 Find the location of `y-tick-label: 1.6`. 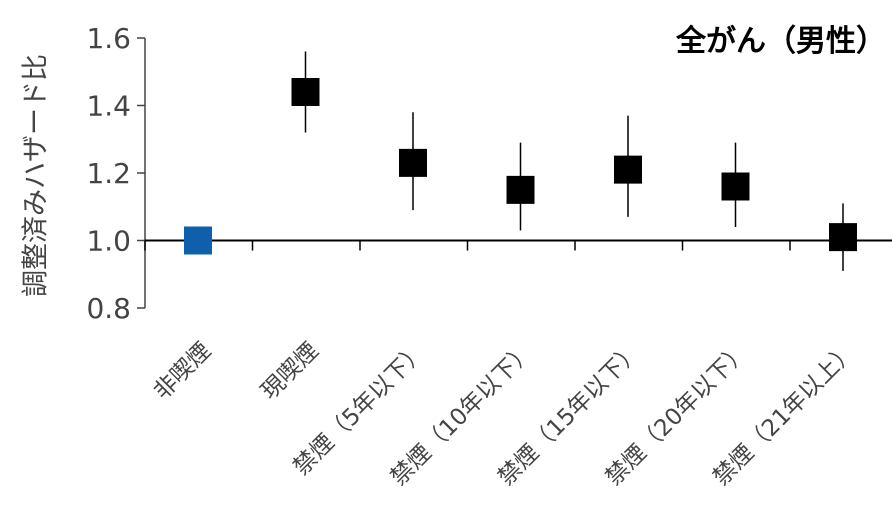

y-tick-label: 1.6 is located at coordinates (108, 38).